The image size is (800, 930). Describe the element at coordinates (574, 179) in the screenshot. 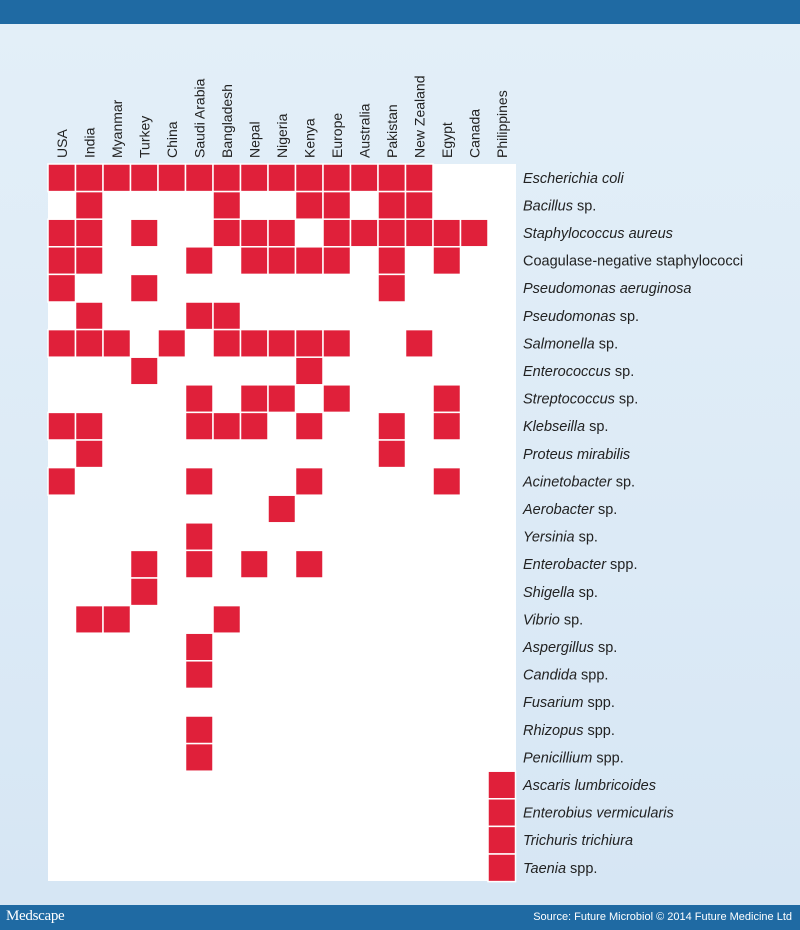

I see `organism-label: Escherichia coli` at that location.